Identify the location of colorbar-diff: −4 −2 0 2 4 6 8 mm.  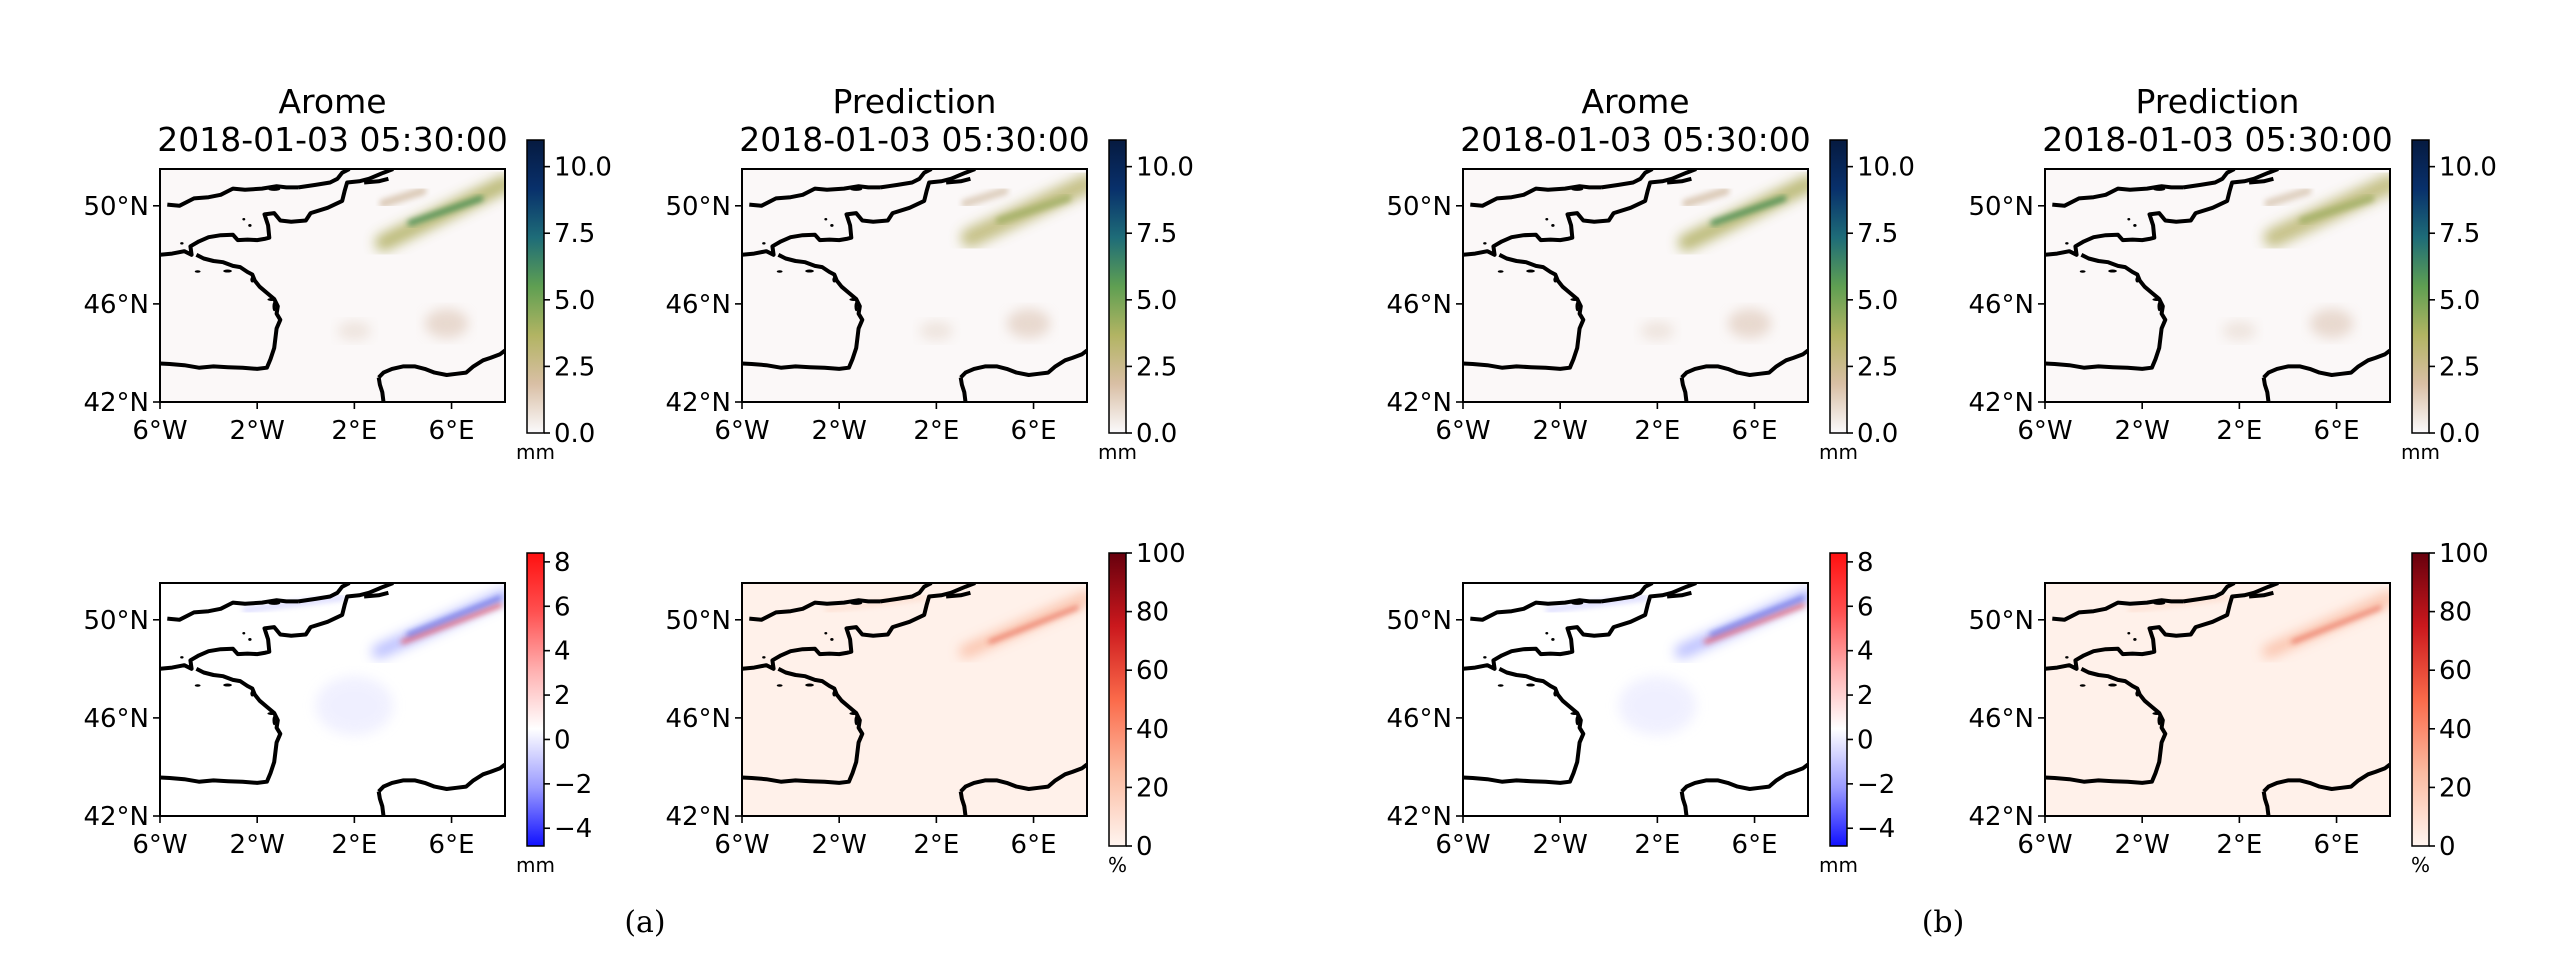
(554, 712).